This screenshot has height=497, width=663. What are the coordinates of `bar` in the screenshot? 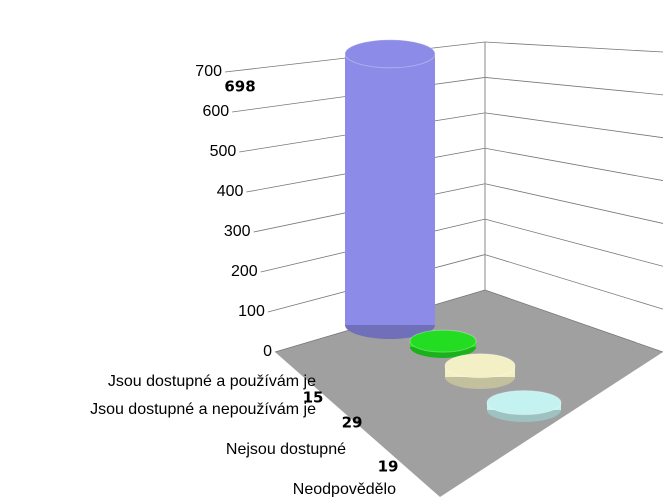 It's located at (390, 189).